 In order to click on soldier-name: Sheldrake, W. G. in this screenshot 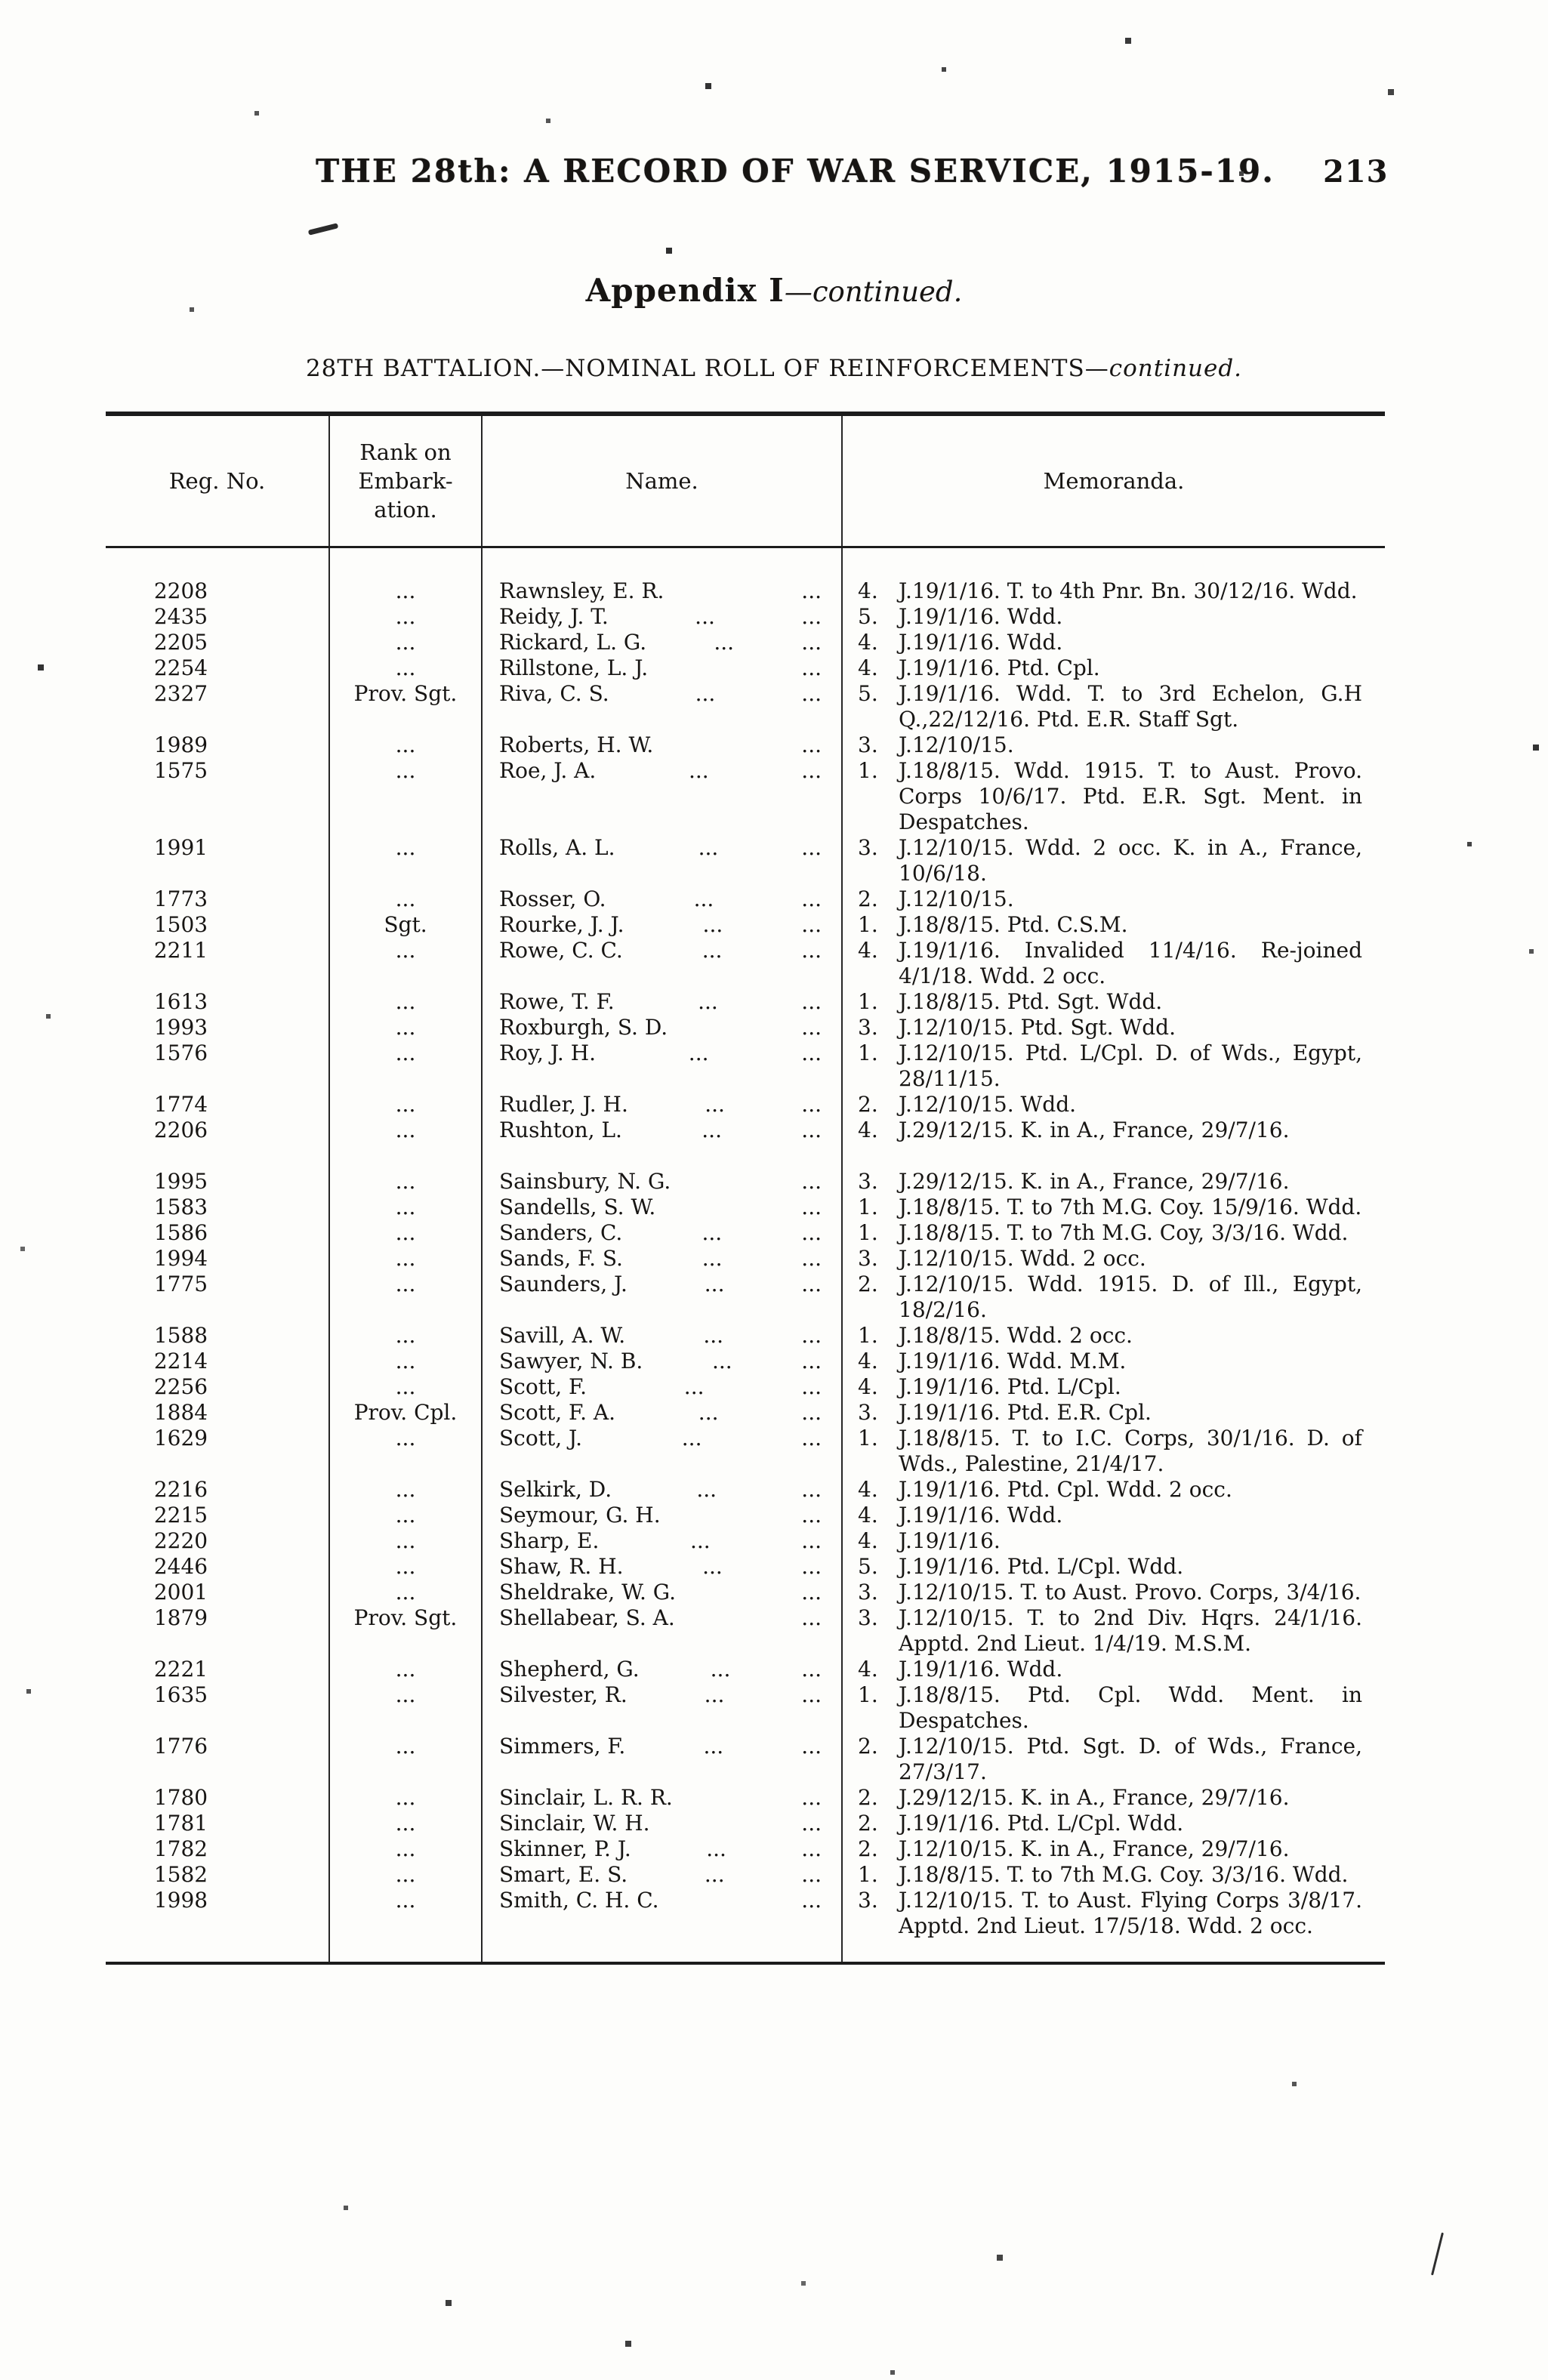, I will do `click(588, 1592)`.